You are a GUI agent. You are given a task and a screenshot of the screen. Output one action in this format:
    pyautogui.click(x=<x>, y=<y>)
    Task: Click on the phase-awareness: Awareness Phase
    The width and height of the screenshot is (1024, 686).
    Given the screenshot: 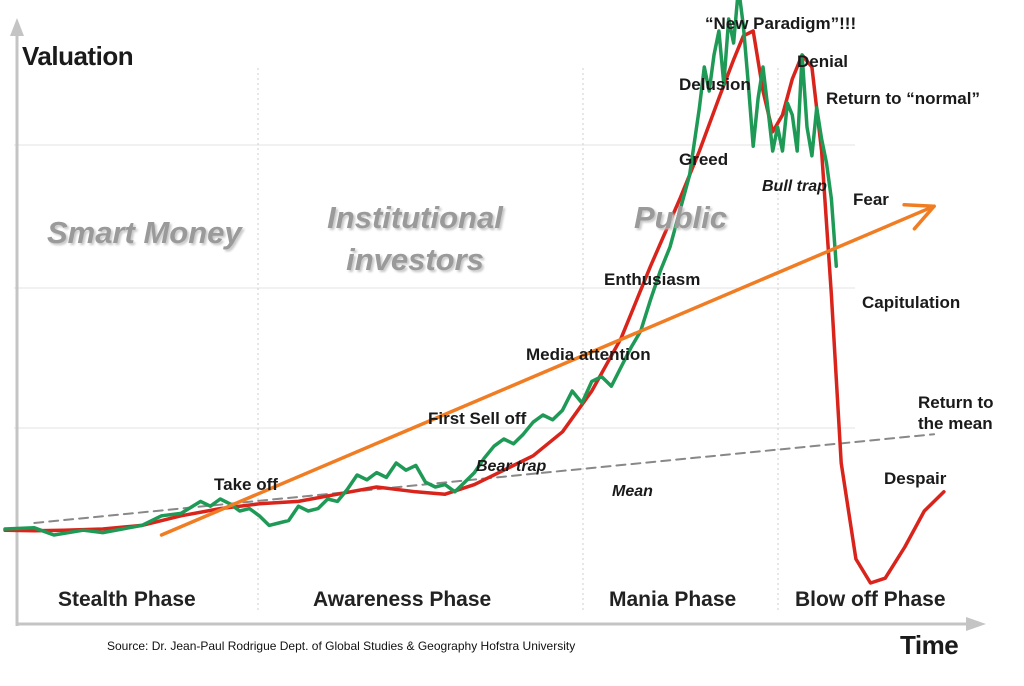 What is the action you would take?
    pyautogui.click(x=402, y=599)
    